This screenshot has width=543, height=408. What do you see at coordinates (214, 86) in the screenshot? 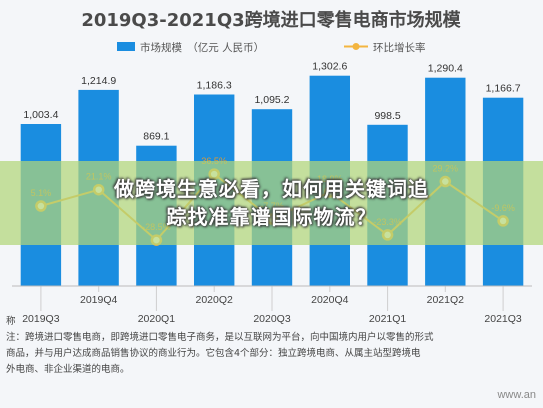
I see `bar-value-label-2020Q2: 1,186.3` at bounding box center [214, 86].